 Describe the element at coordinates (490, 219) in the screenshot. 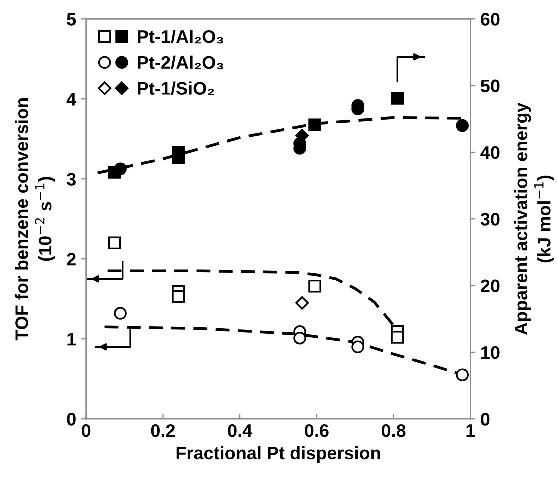

I see `y2-tick-label: 30` at that location.